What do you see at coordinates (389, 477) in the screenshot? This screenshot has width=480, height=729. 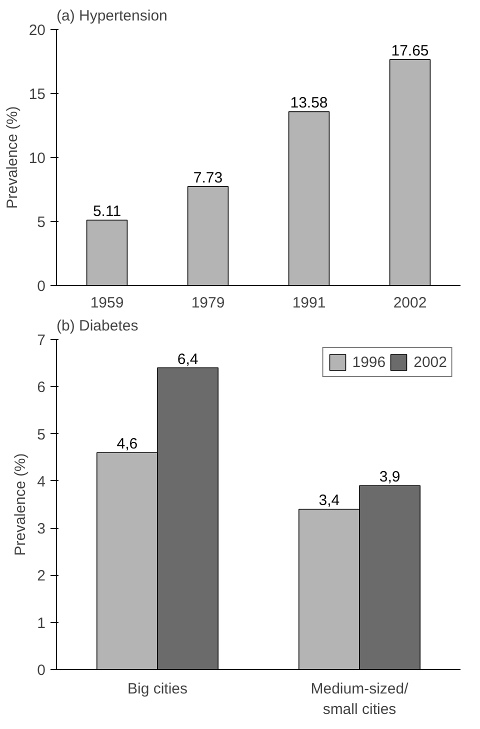 I see `data-label: 3,9` at bounding box center [389, 477].